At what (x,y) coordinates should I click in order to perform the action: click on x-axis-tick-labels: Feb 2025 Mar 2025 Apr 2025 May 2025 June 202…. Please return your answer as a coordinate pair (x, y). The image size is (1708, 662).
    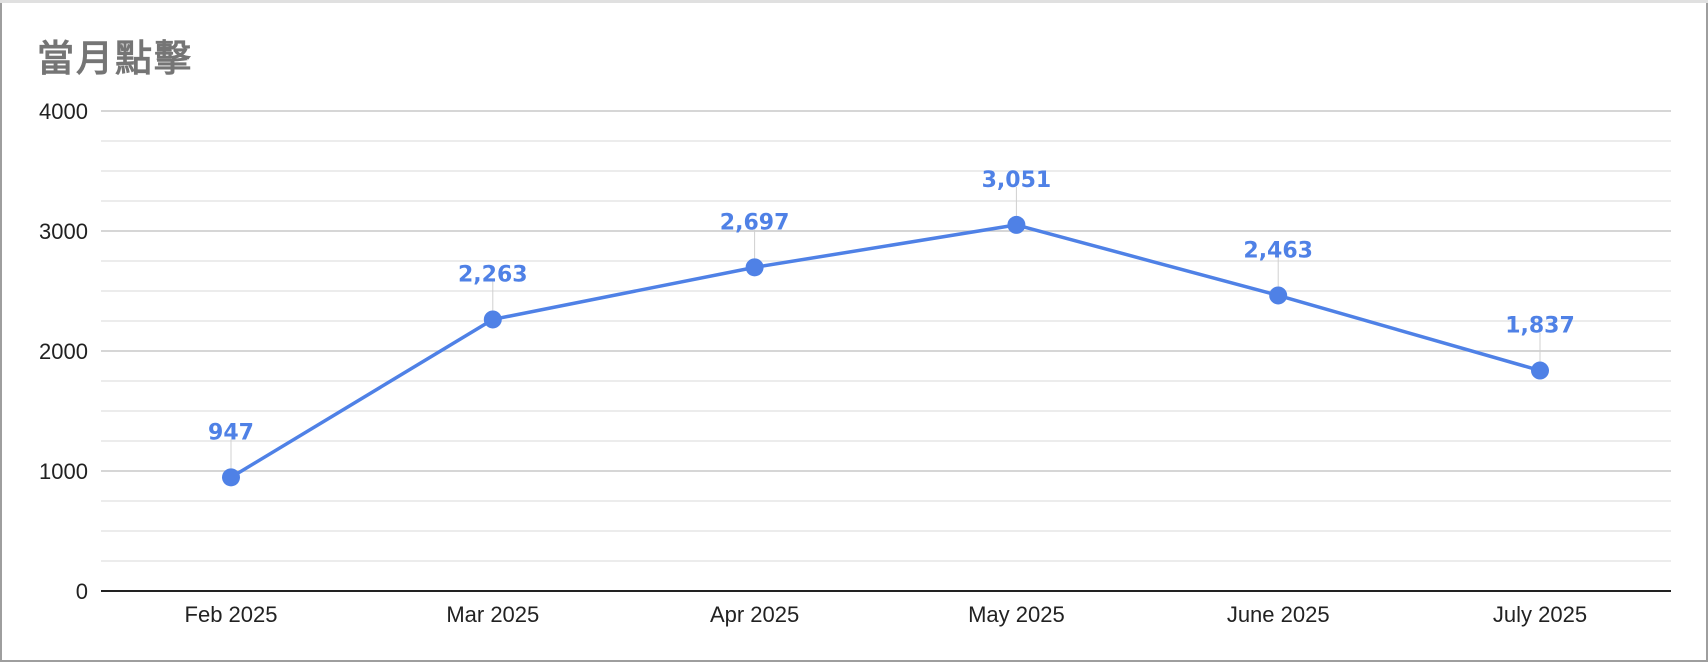
    Looking at the image, I should click on (886, 614).